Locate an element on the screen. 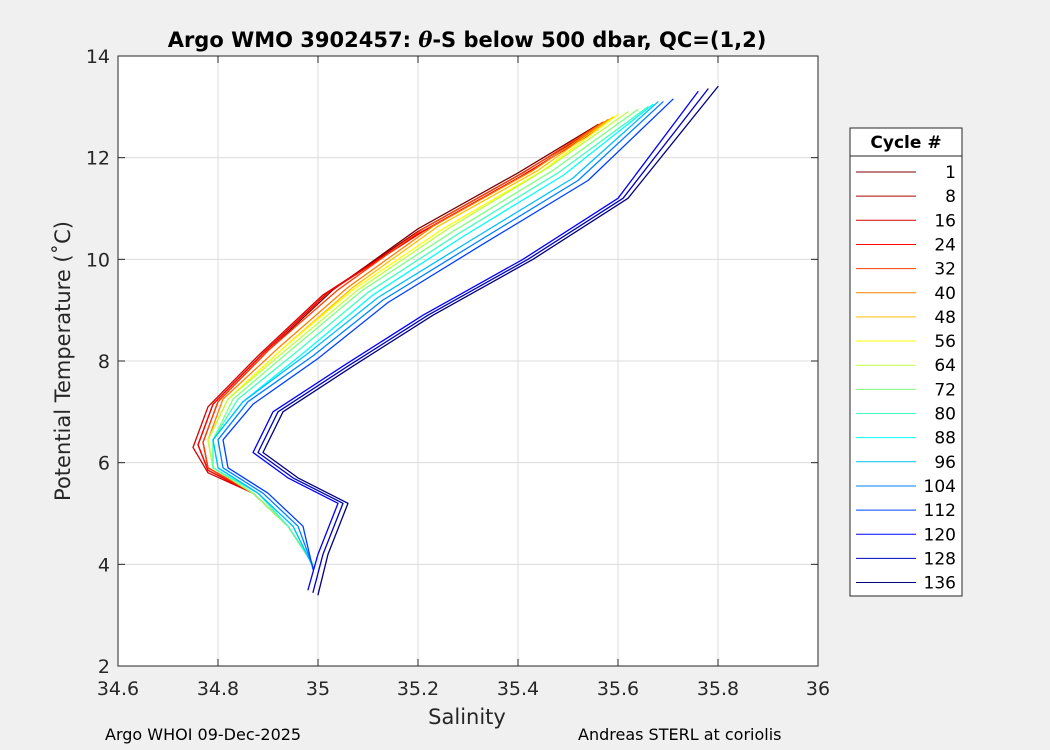  footer-source: Argo WHOI 09-Dec-2025 is located at coordinates (203, 734).